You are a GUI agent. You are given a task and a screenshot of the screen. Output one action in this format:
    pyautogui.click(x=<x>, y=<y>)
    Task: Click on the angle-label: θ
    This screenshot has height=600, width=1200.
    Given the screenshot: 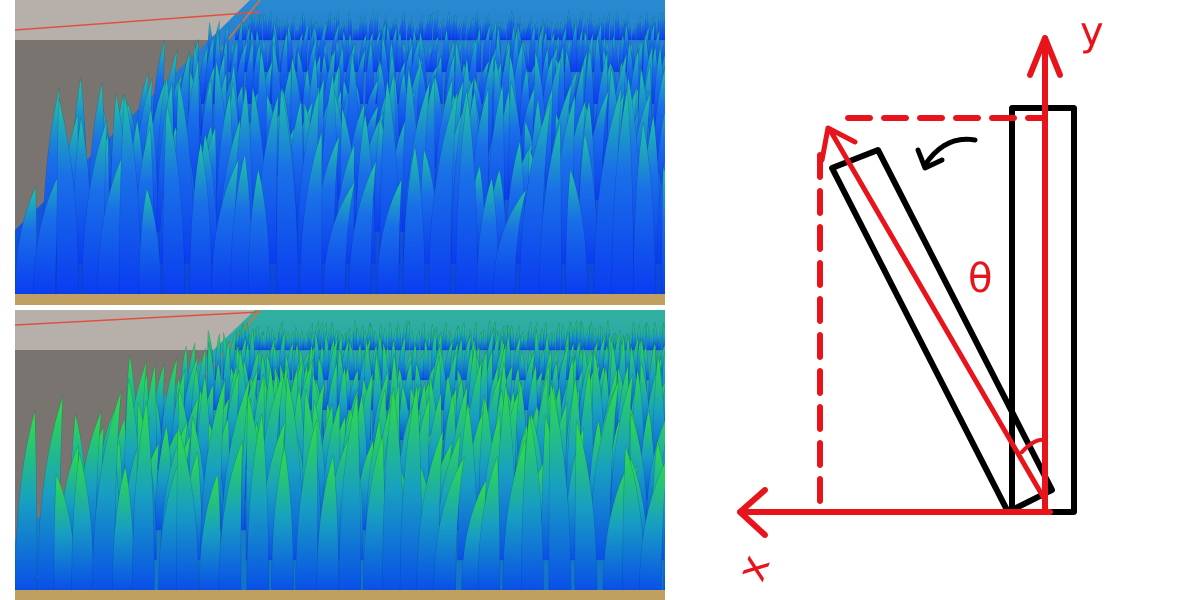 What is the action you would take?
    pyautogui.click(x=980, y=279)
    